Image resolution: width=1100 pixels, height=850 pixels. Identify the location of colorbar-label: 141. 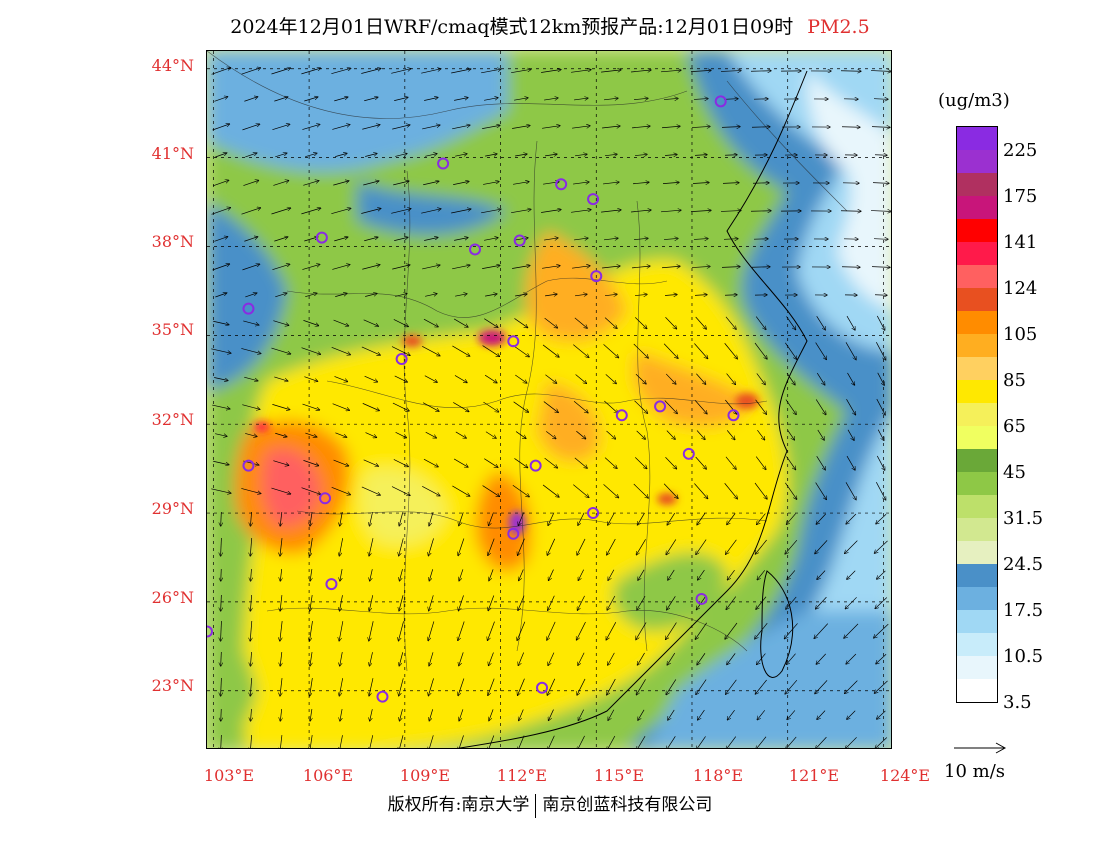
(1020, 242).